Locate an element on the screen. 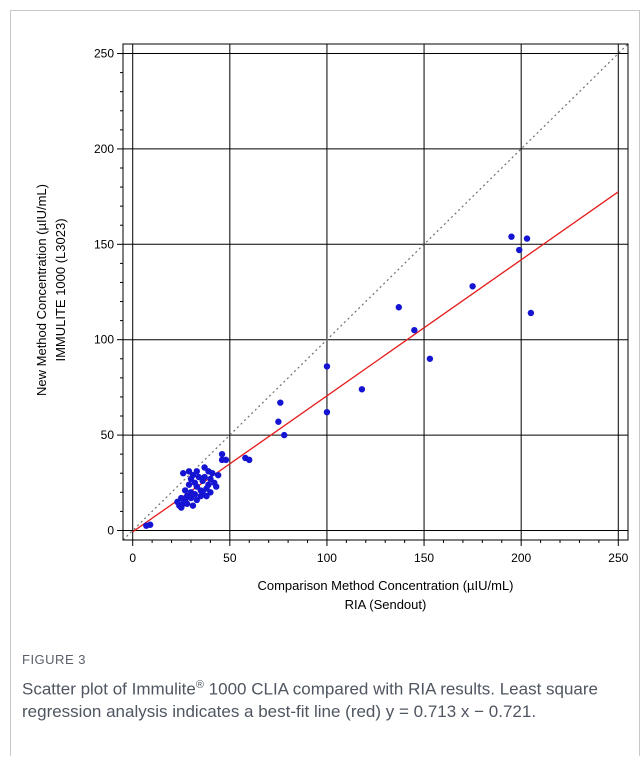 This screenshot has width=641, height=757. y-tick-label: 200 is located at coordinates (104, 149).